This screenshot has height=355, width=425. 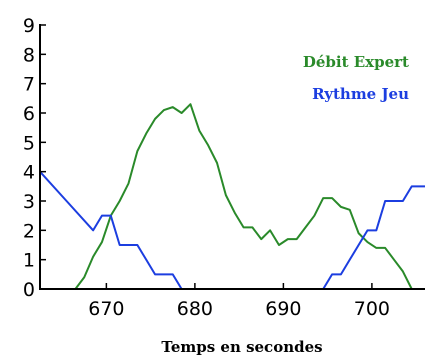 What do you see at coordinates (356, 78) in the screenshot?
I see `legend: Débit Expert Rythme Jeu` at bounding box center [356, 78].